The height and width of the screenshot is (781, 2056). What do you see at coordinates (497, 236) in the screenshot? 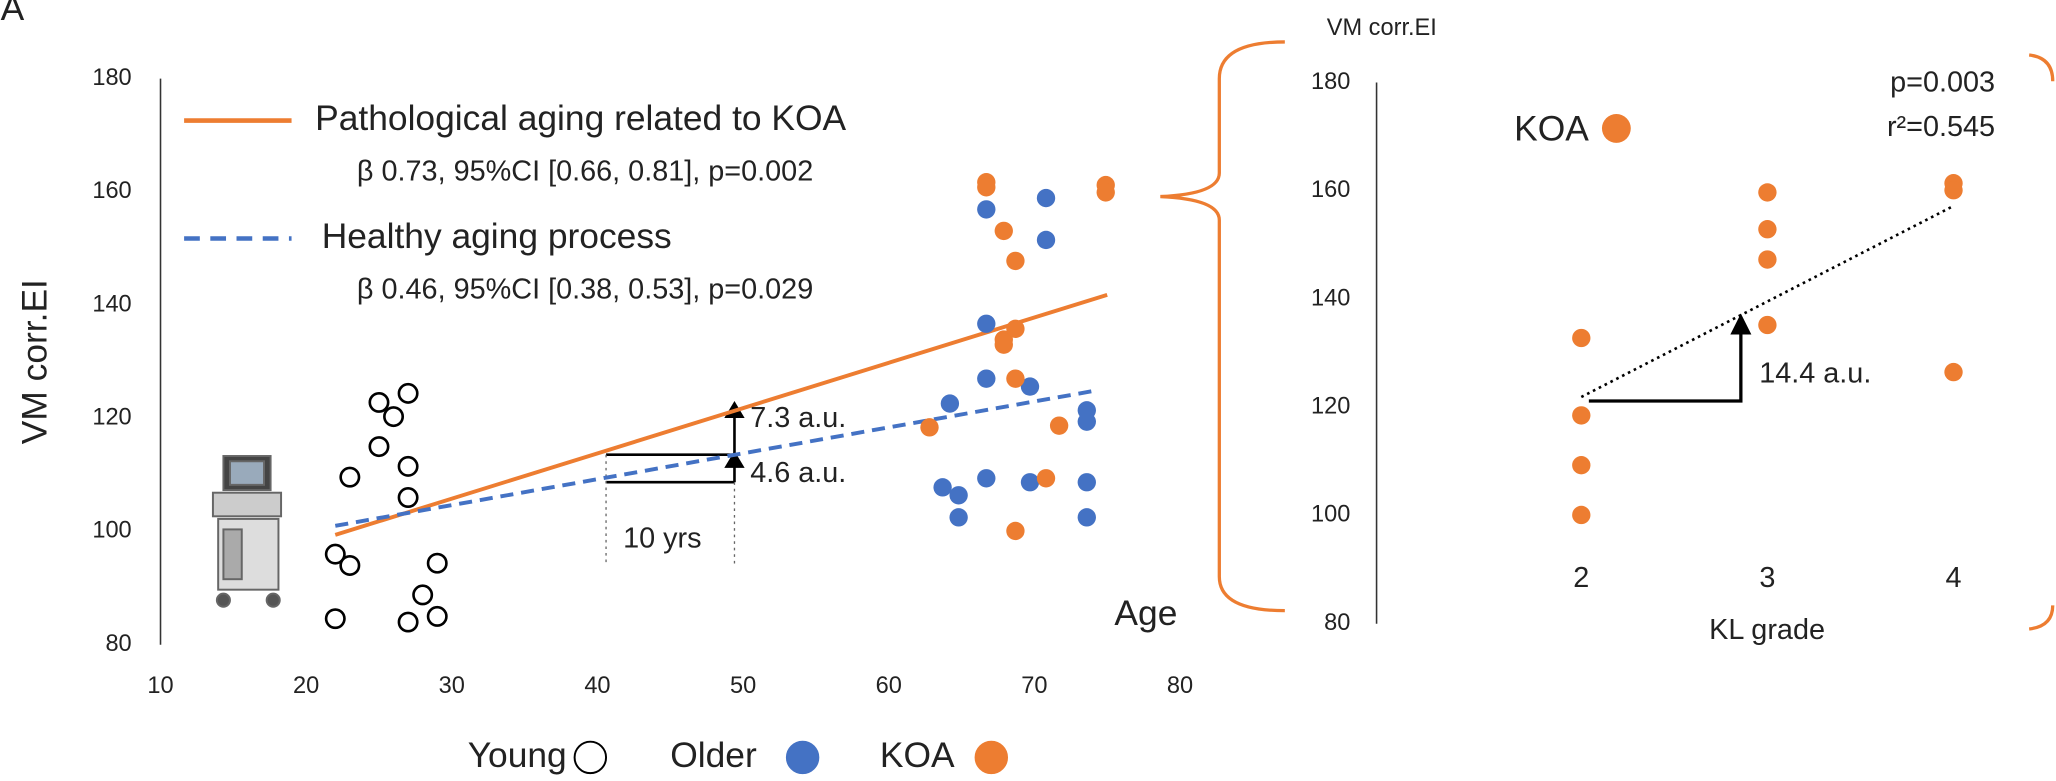
I see `legend-label: Healthy aging process` at bounding box center [497, 236].